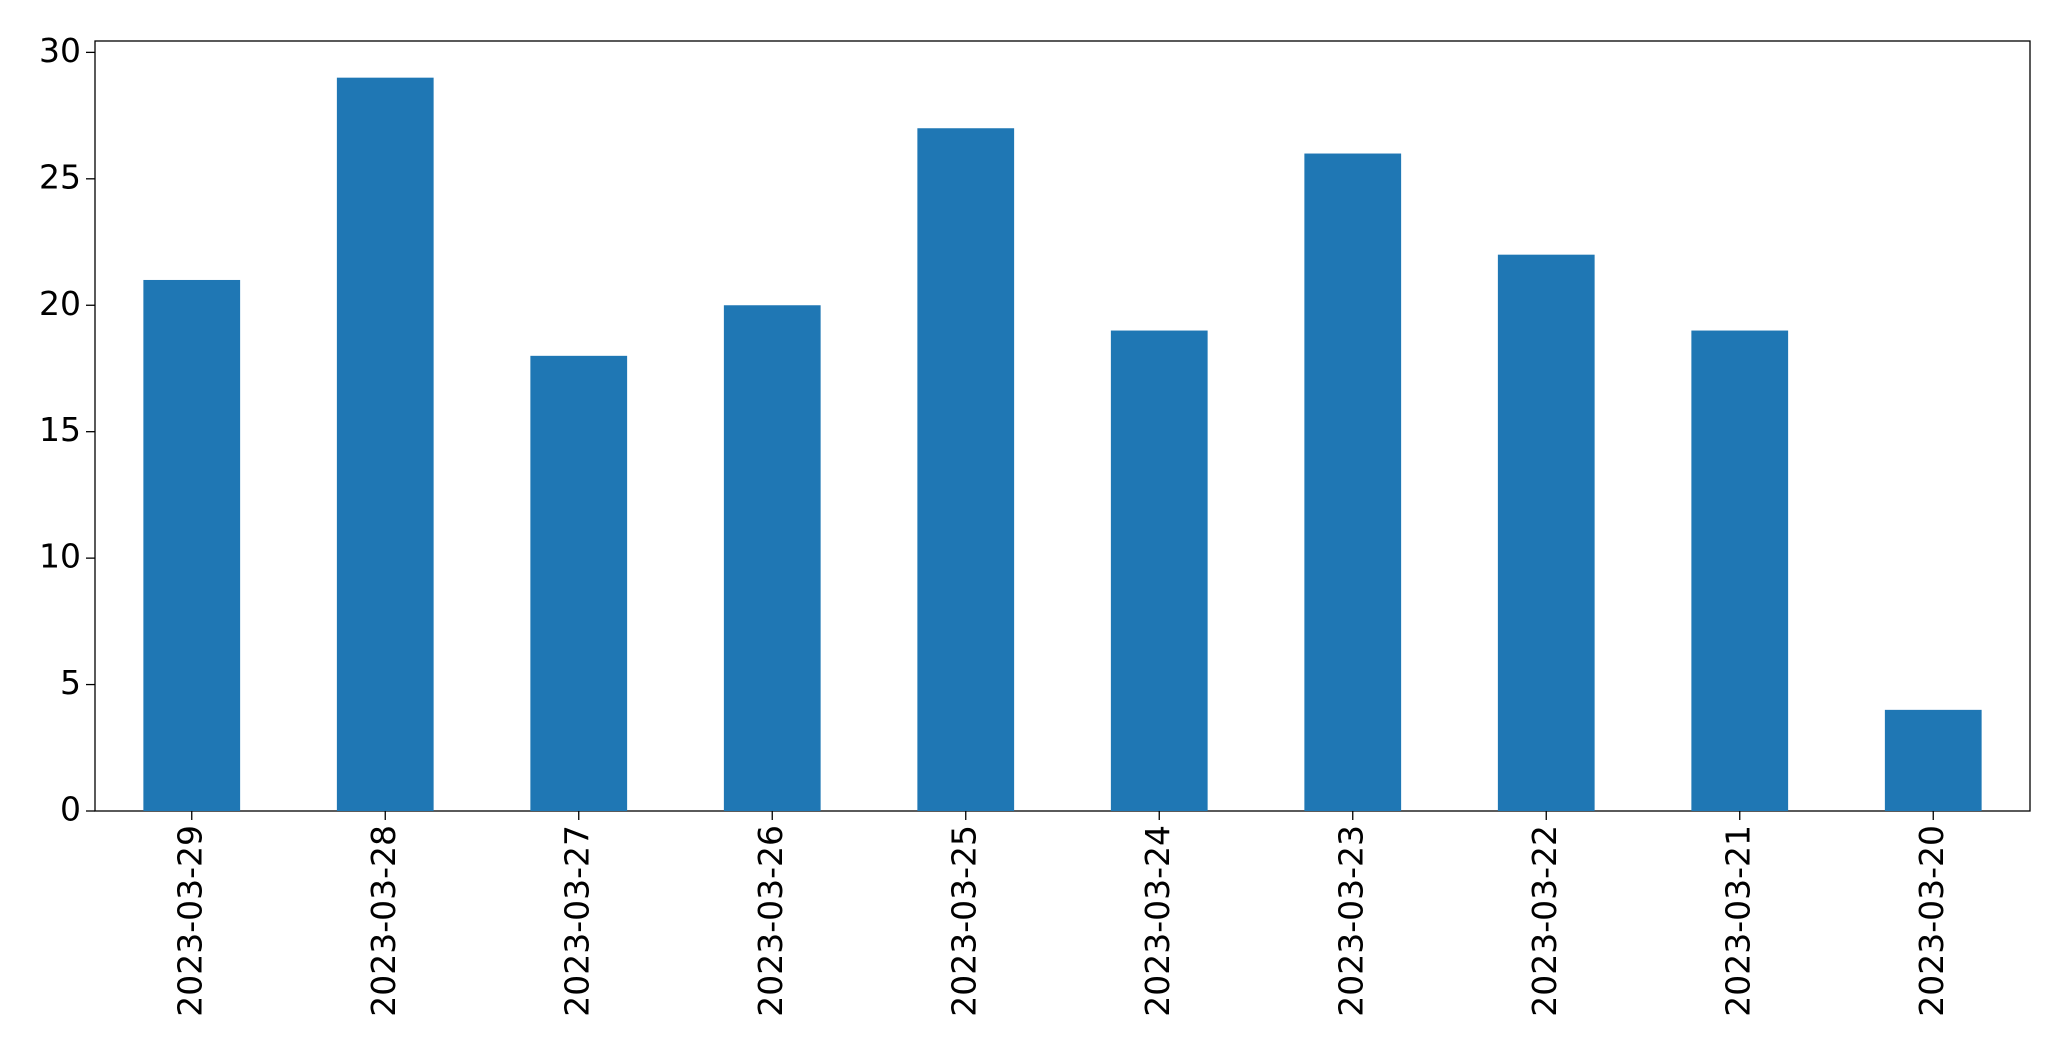 The width and height of the screenshot is (2071, 1063). What do you see at coordinates (60, 303) in the screenshot?
I see `y-tick-label: 20` at bounding box center [60, 303].